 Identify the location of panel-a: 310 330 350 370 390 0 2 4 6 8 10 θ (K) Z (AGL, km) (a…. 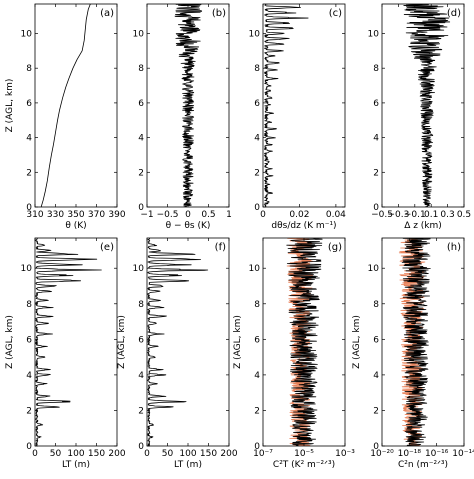
(65, 117).